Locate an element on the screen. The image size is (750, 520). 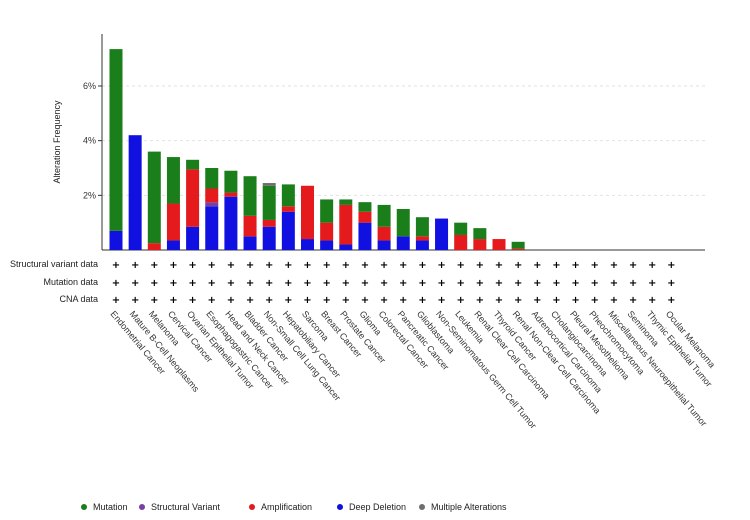
legend-label: Multiple Alterations is located at coordinates (469, 507).